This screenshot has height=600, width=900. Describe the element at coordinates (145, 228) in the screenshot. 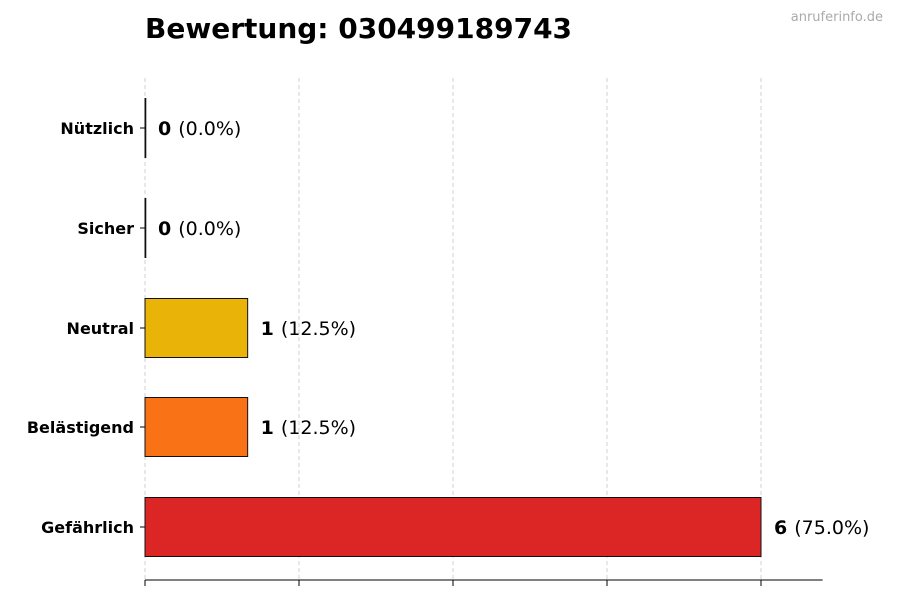

I see `bar-sicher` at that location.